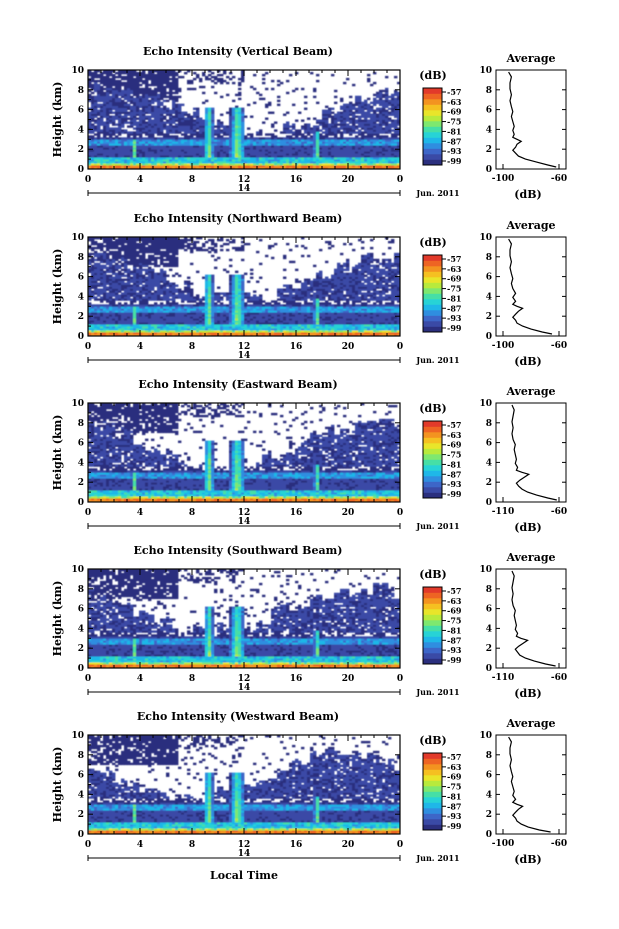  I want to click on colorbar-tick-label: -75, so click(454, 122).